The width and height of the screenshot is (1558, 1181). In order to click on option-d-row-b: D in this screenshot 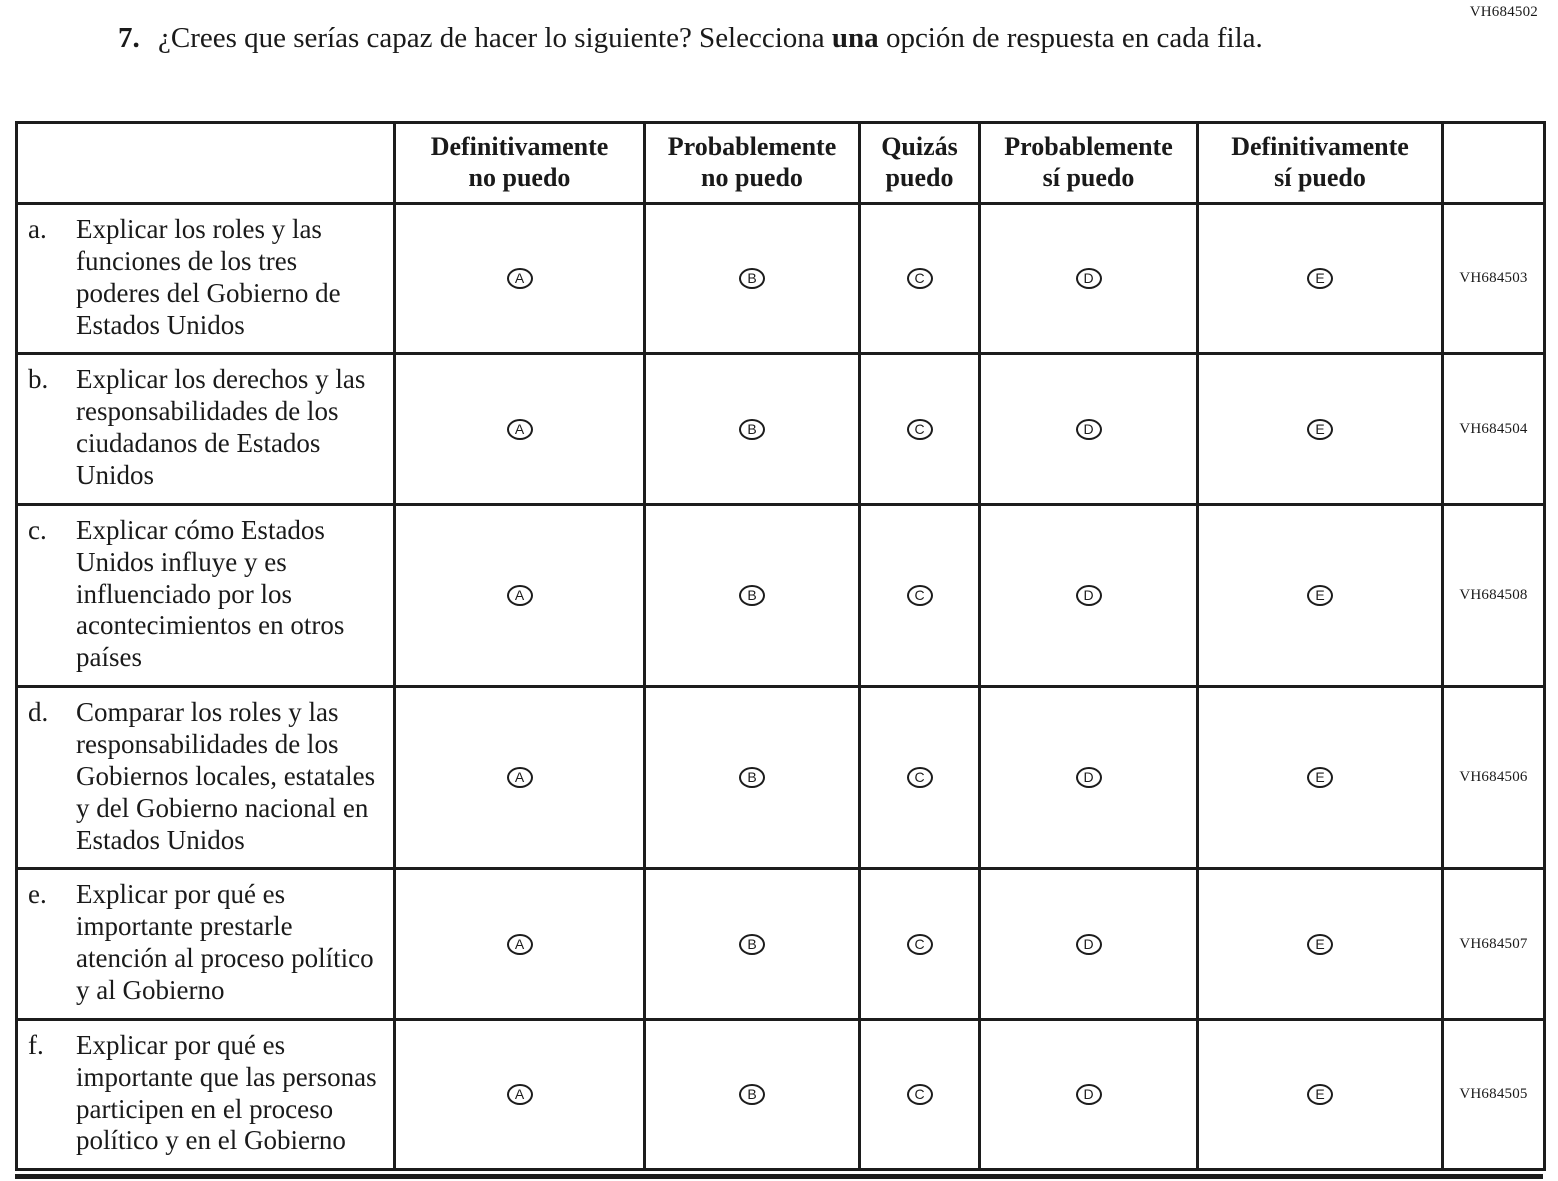, I will do `click(1088, 429)`.